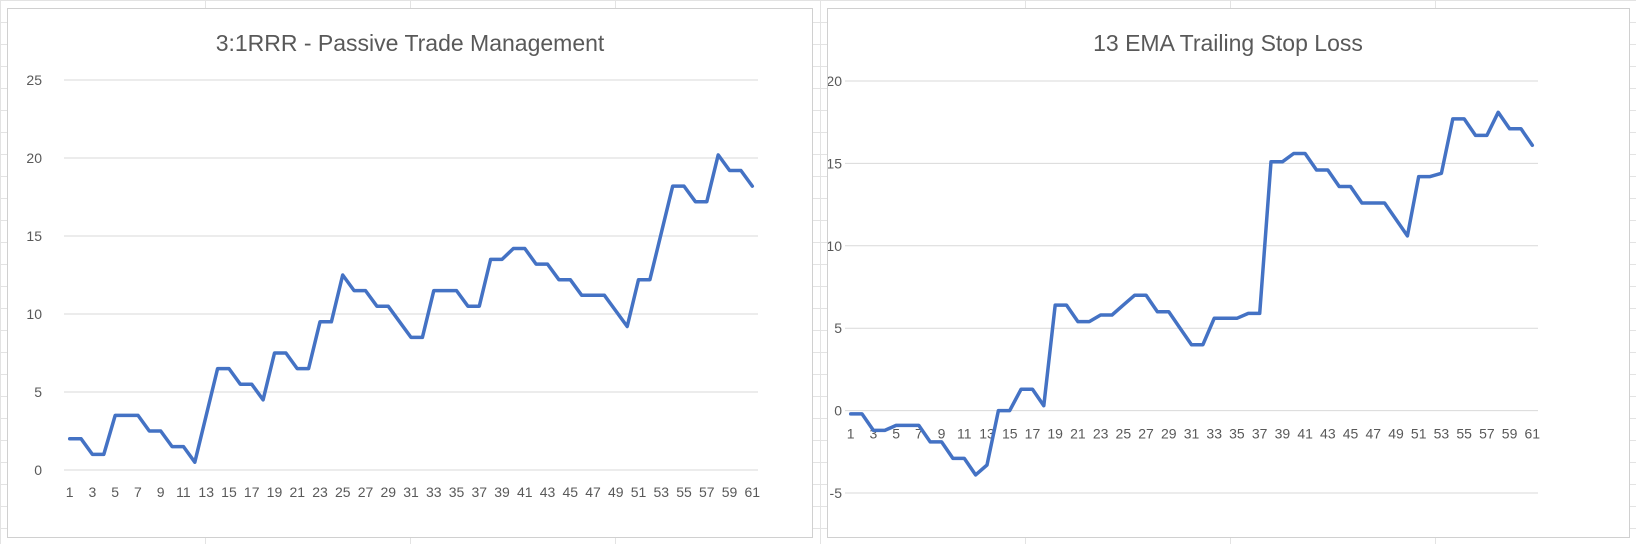  I want to click on chart-title: 13 EMA Trailing Stop Loss, so click(1228, 43).